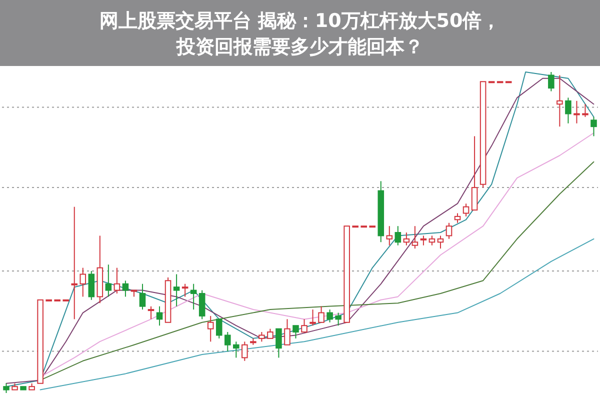  I want to click on chart-title: 网上股票交易平台 揭秘：10万杠杆放大50倍，投资回报需要多少才能回本？, so click(300, 34).